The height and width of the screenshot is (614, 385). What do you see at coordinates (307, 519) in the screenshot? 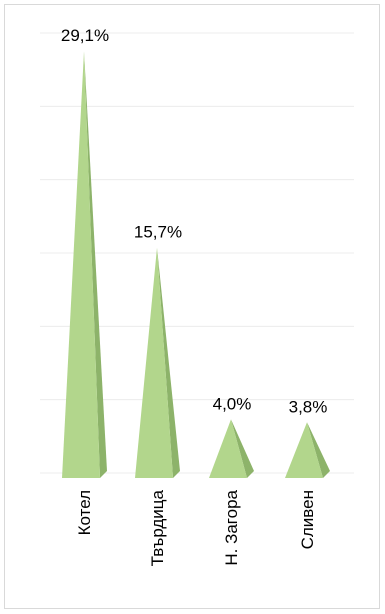
I see `category-label: Сливен` at bounding box center [307, 519].